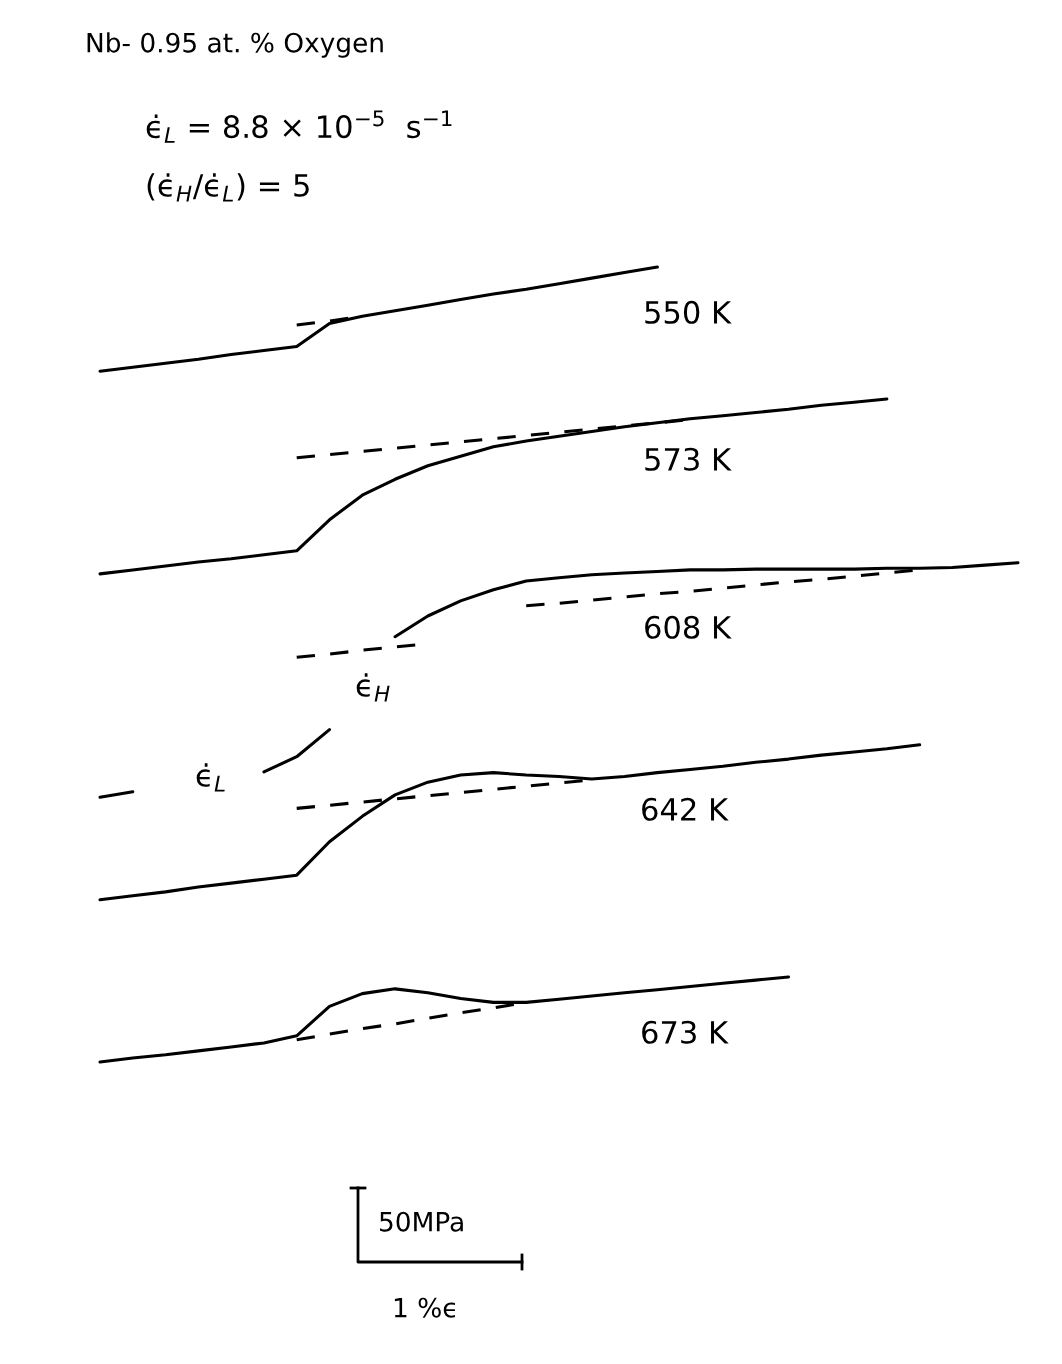  What do you see at coordinates (688, 312) in the screenshot?
I see `annotation: 550 K` at bounding box center [688, 312].